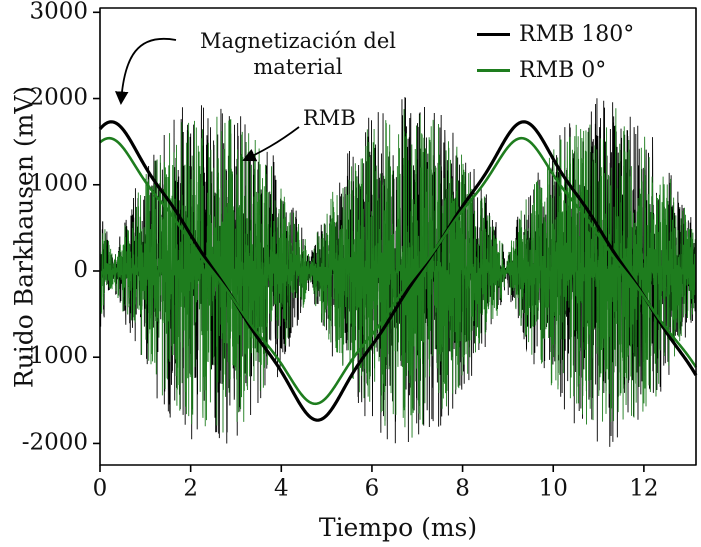  What do you see at coordinates (298, 54) in the screenshot?
I see `annotation-magnetization: Magnetización del material` at bounding box center [298, 54].